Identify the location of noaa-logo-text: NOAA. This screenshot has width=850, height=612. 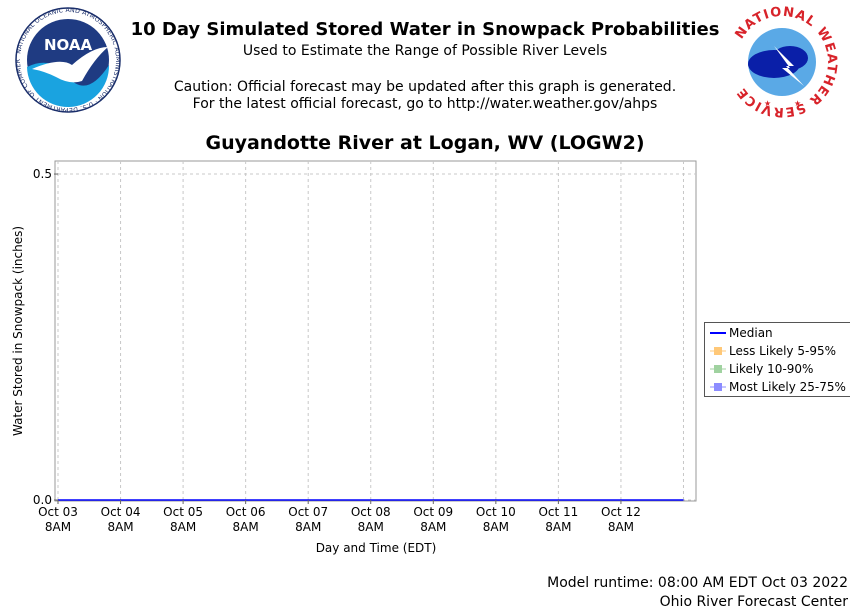
(68, 45).